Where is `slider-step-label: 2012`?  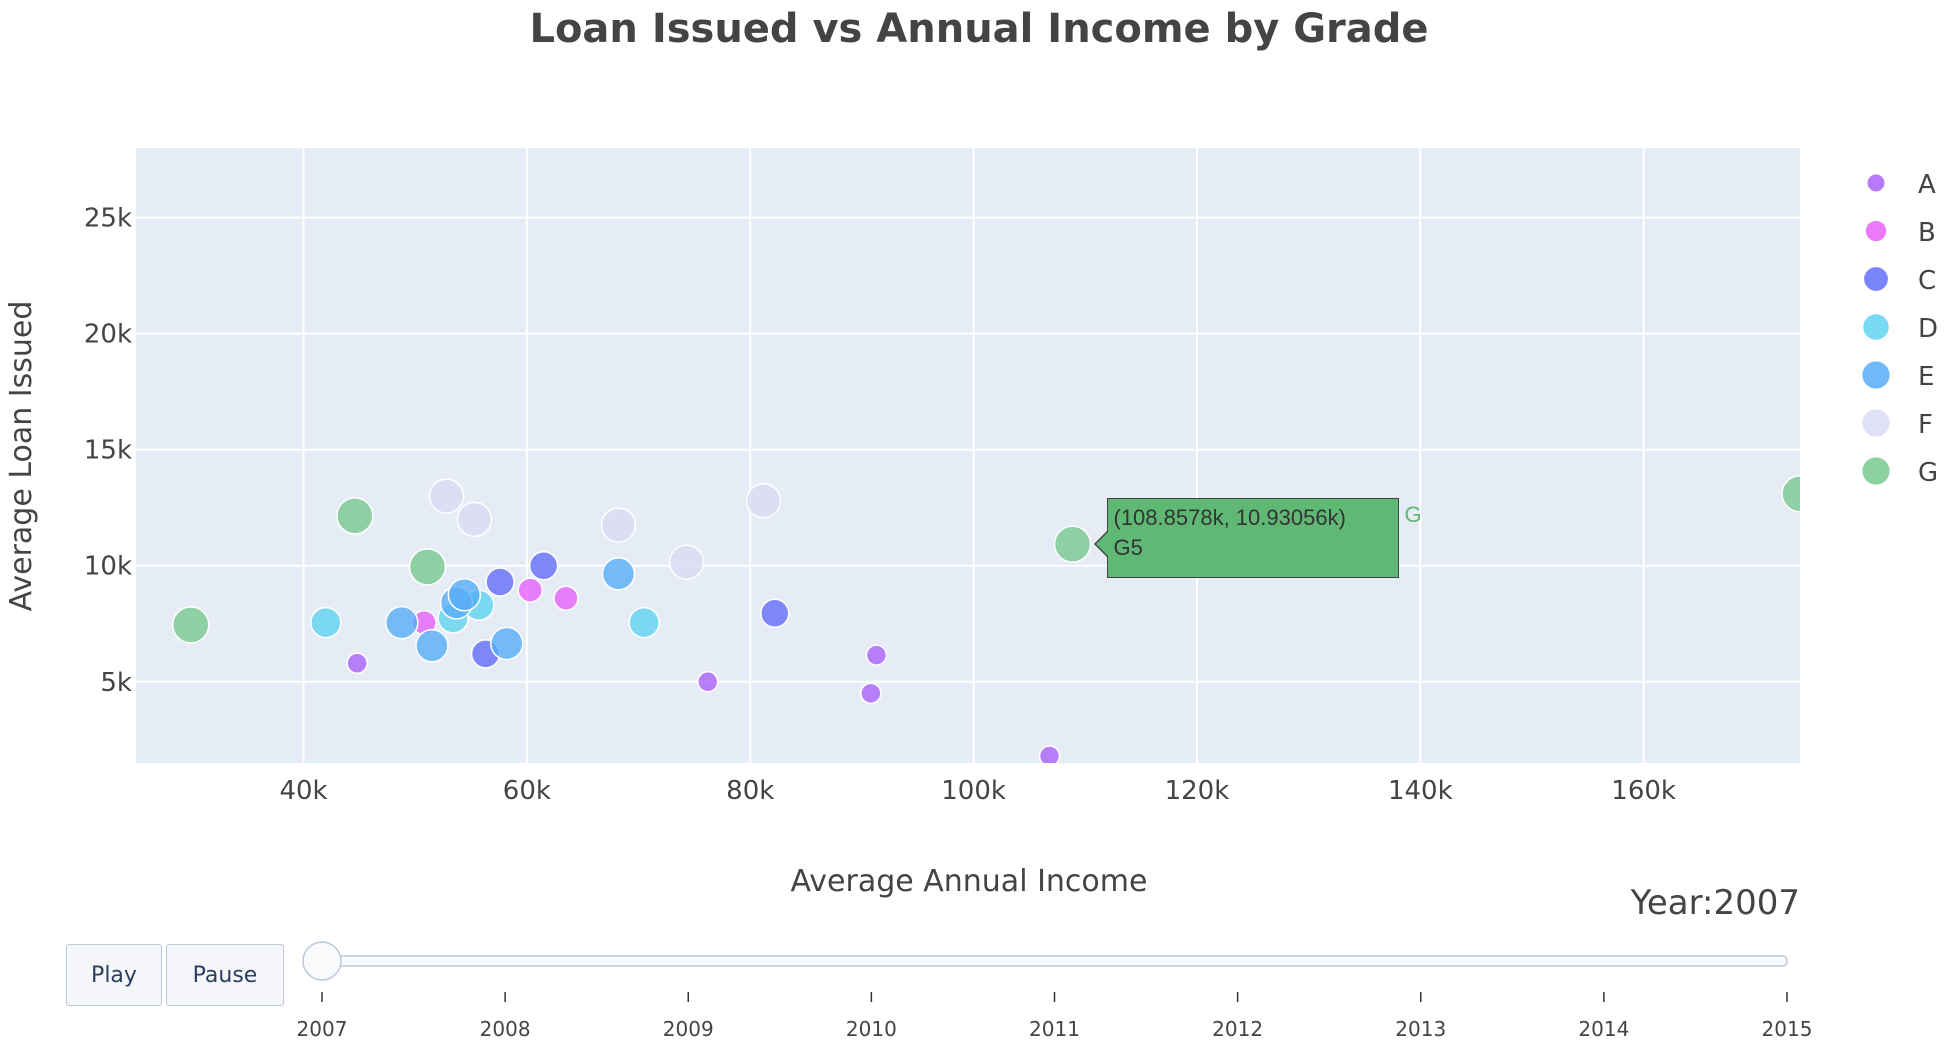
slider-step-label: 2012 is located at coordinates (1237, 1029).